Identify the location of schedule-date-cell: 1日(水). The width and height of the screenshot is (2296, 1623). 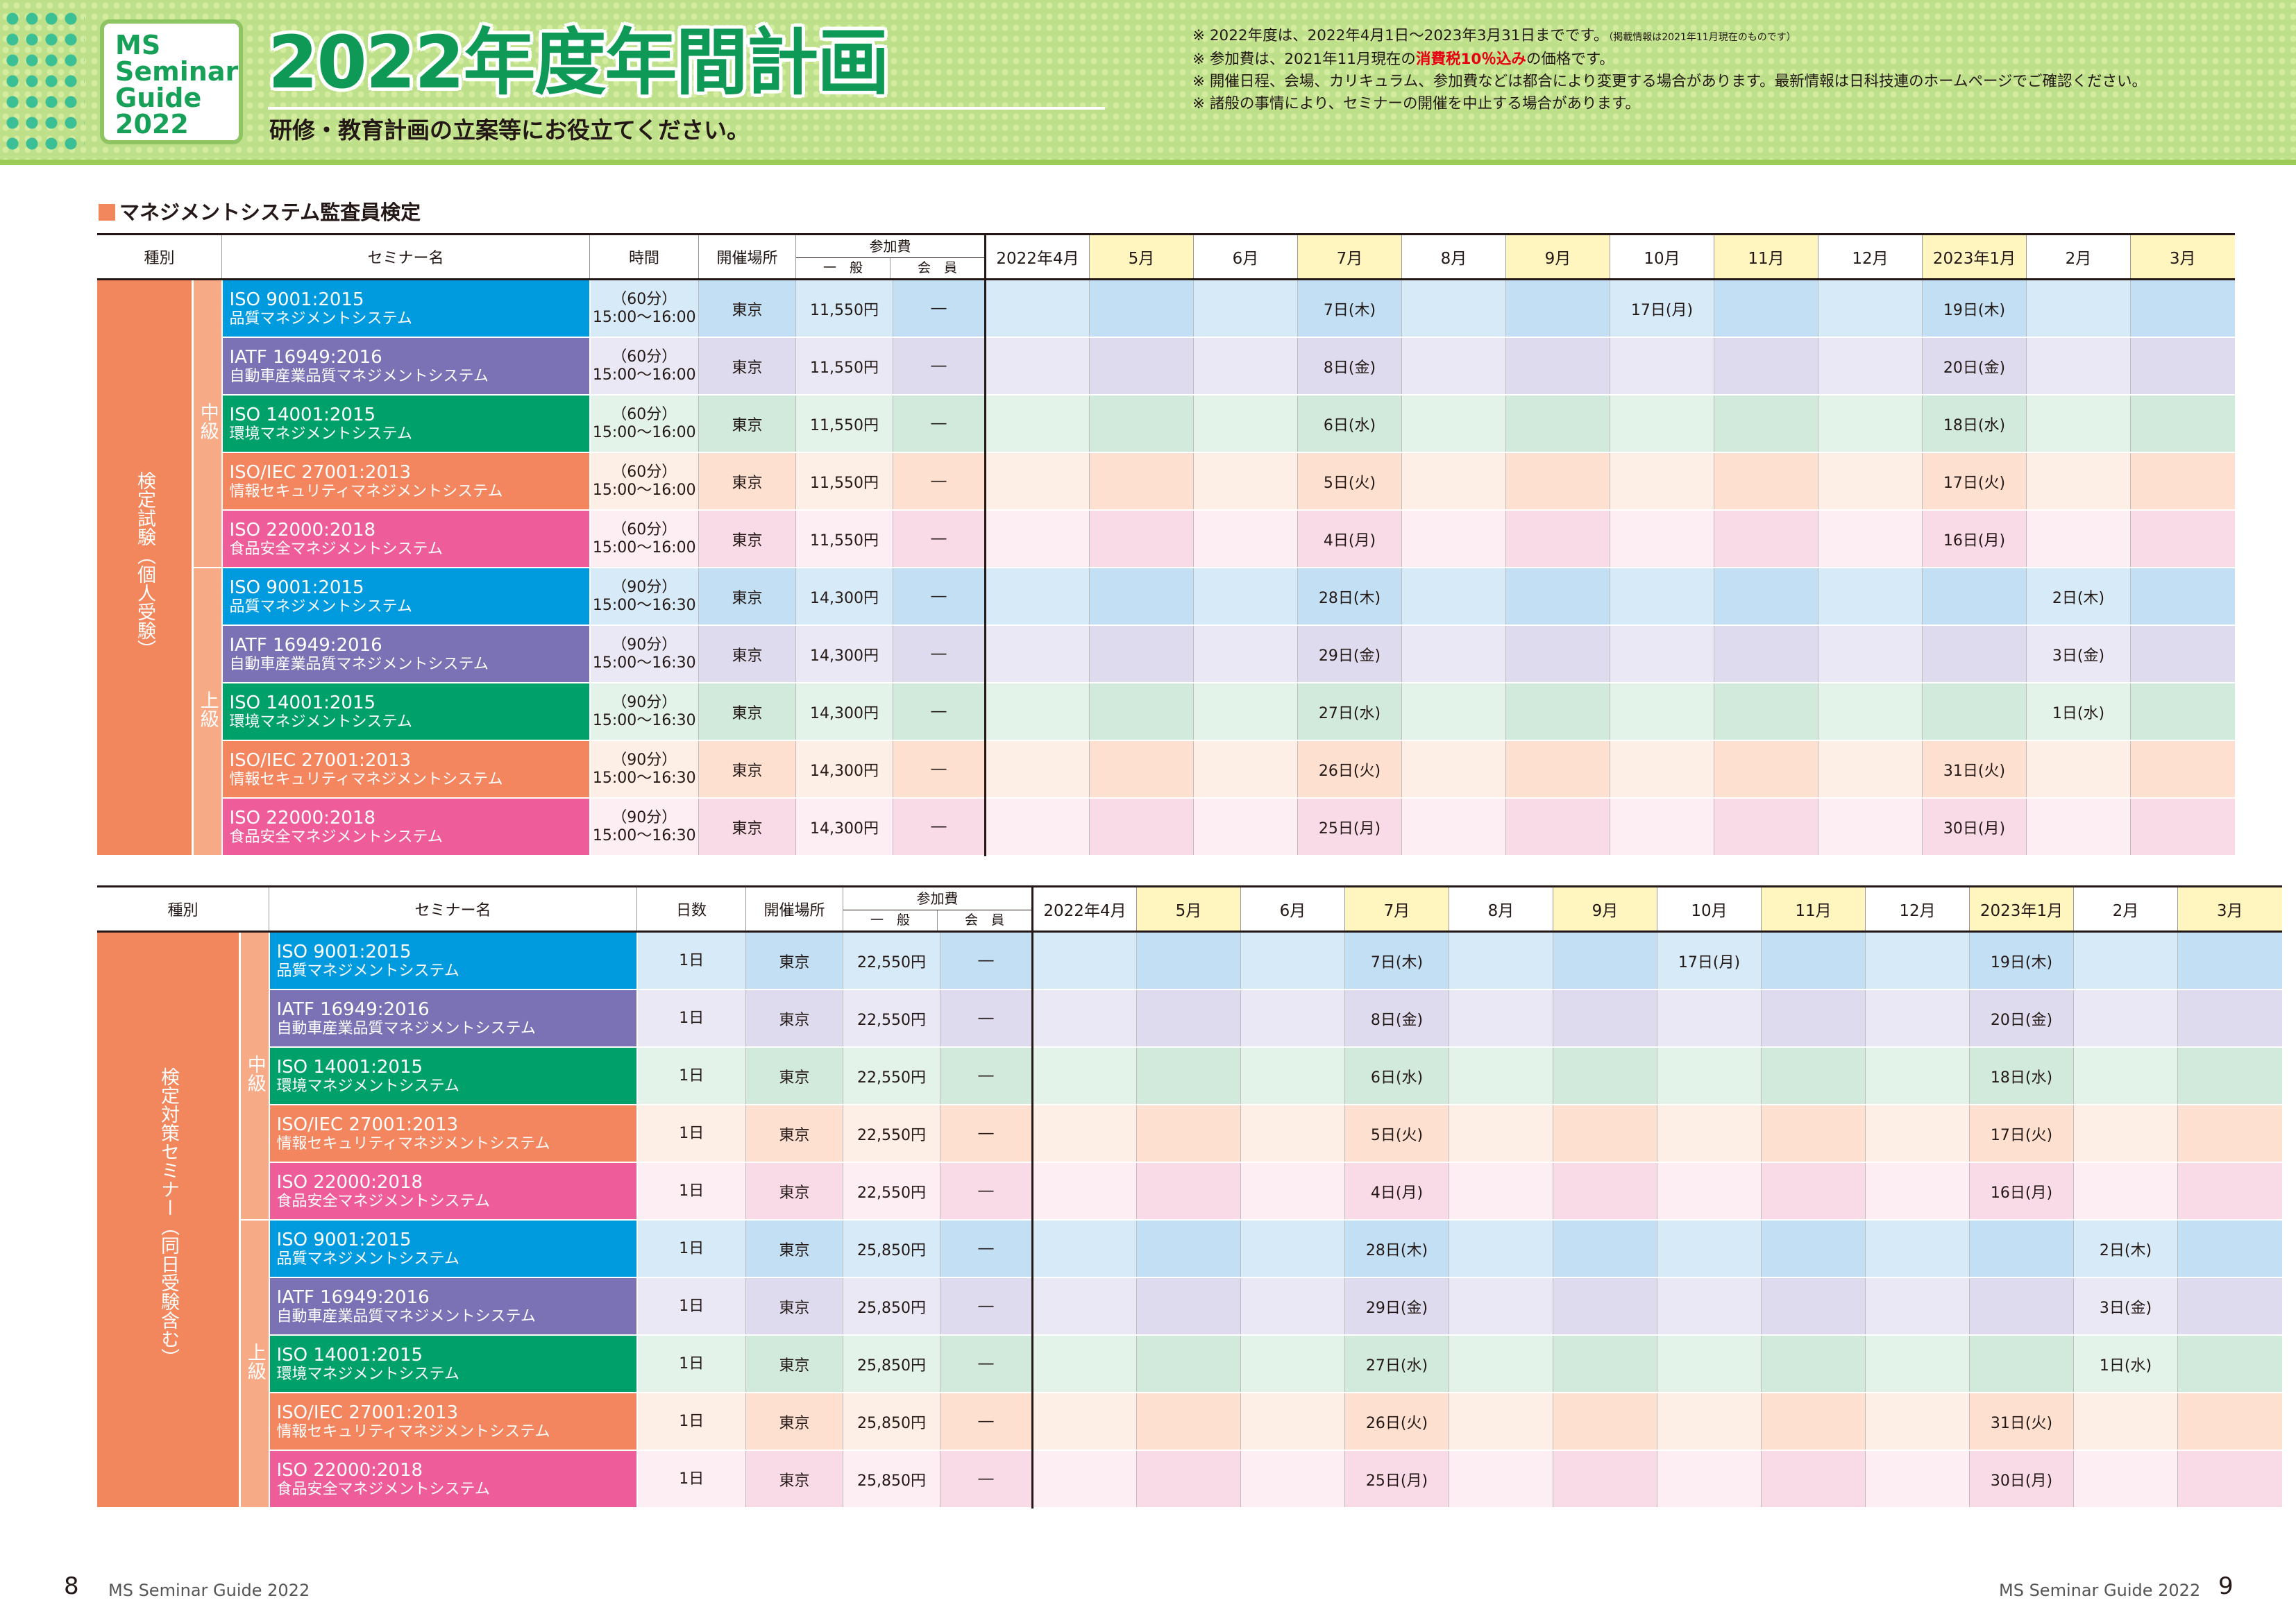
(2125, 1364).